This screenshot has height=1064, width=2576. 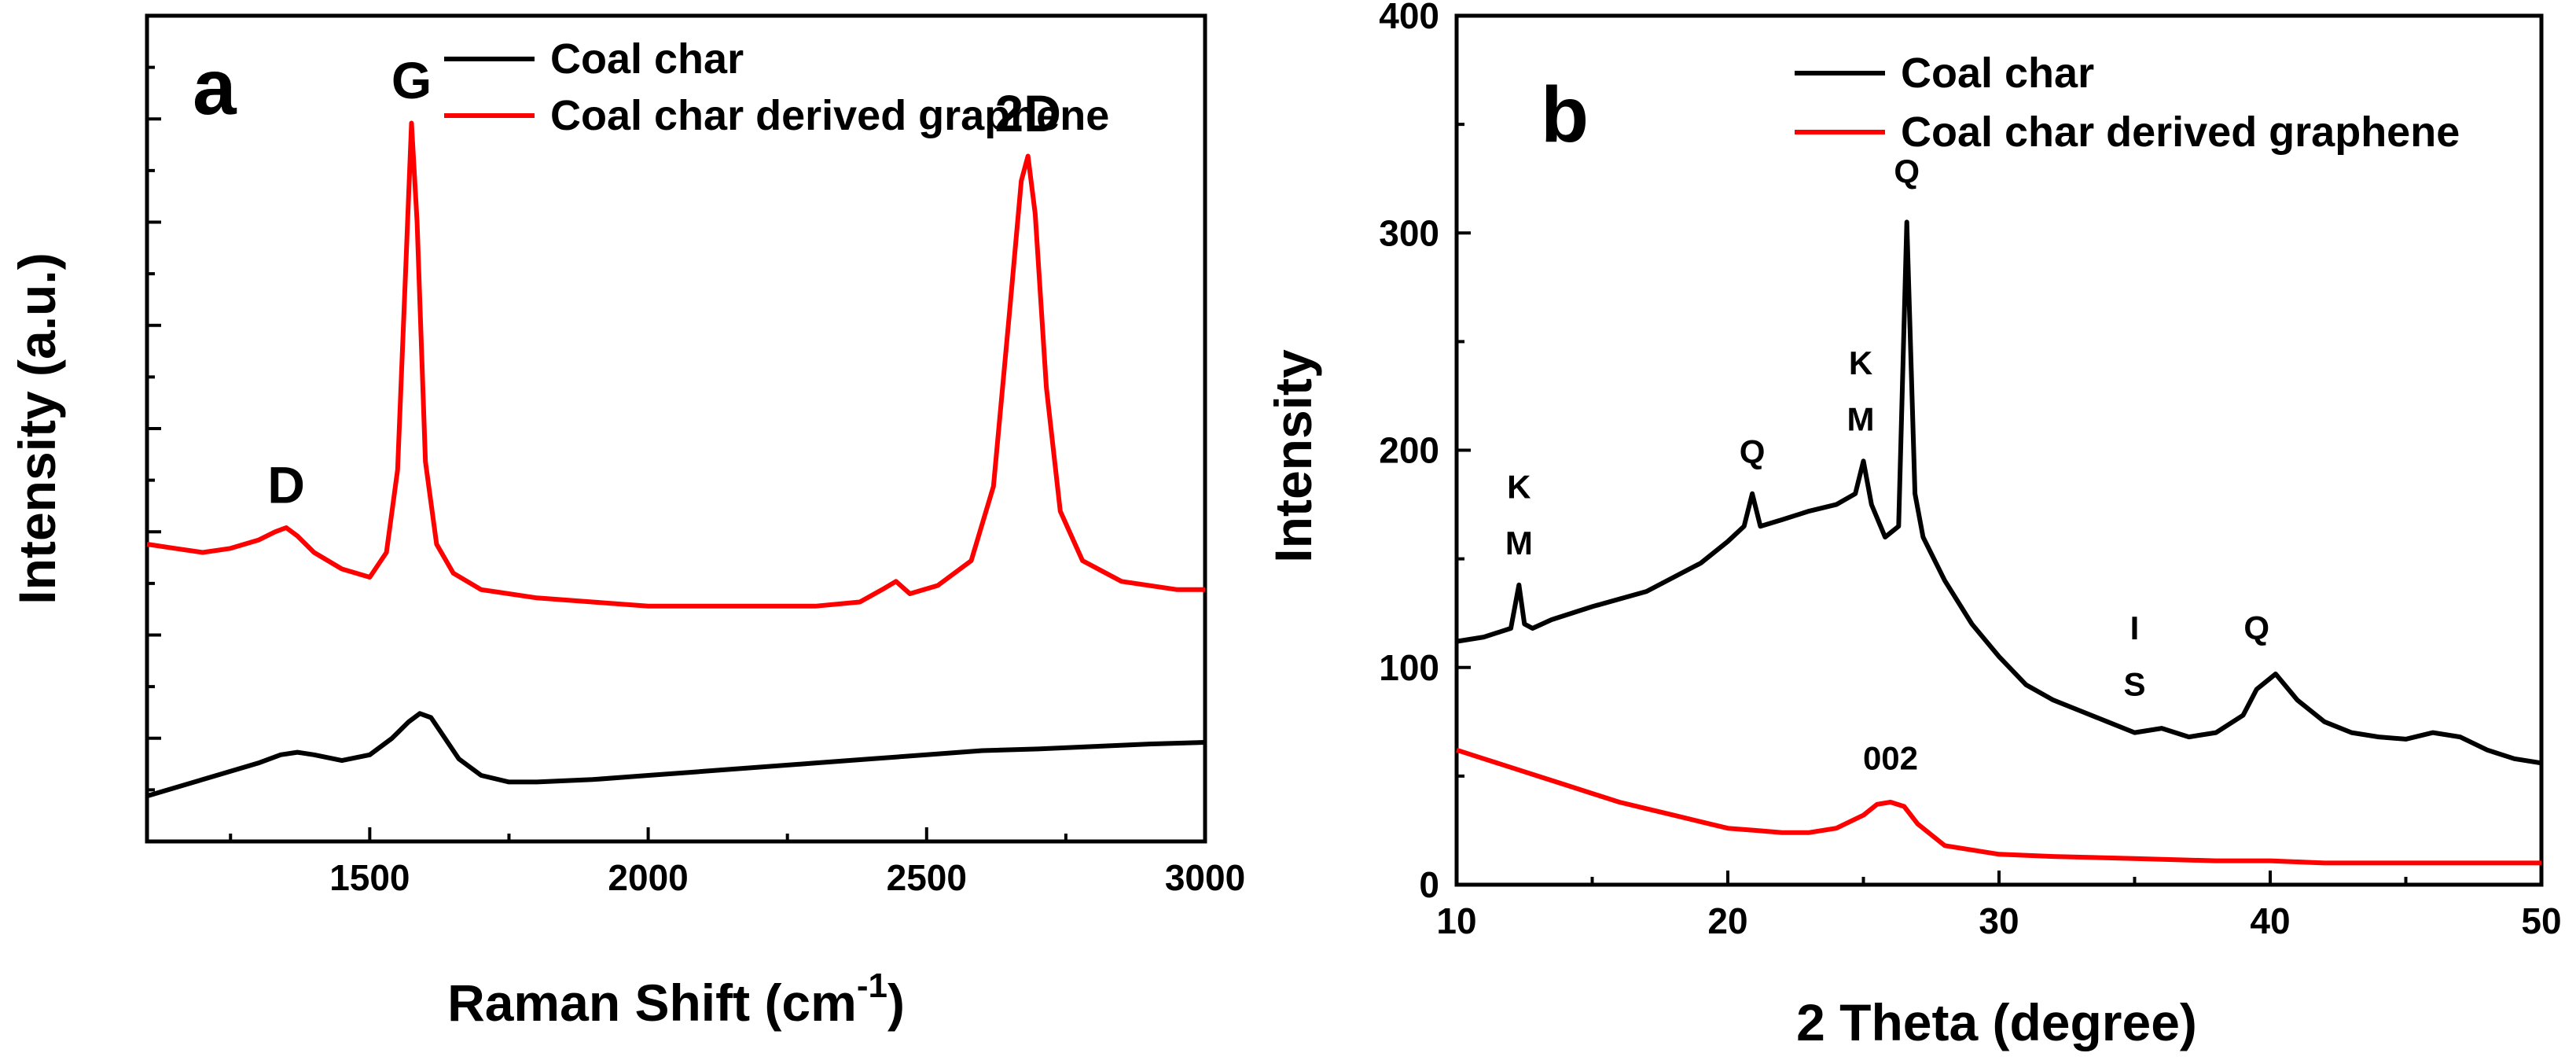 I want to click on legend-b-coal-char: Coal char, so click(x=1997, y=73).